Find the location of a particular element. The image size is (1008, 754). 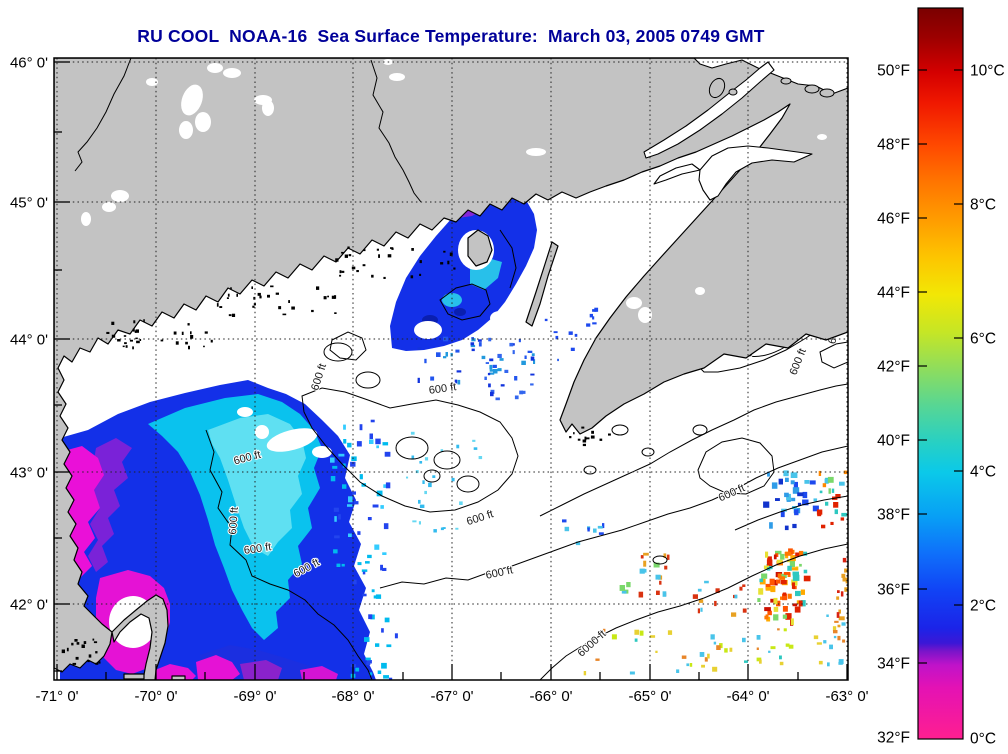

chignecto-bay is located at coordinates (709, 110).